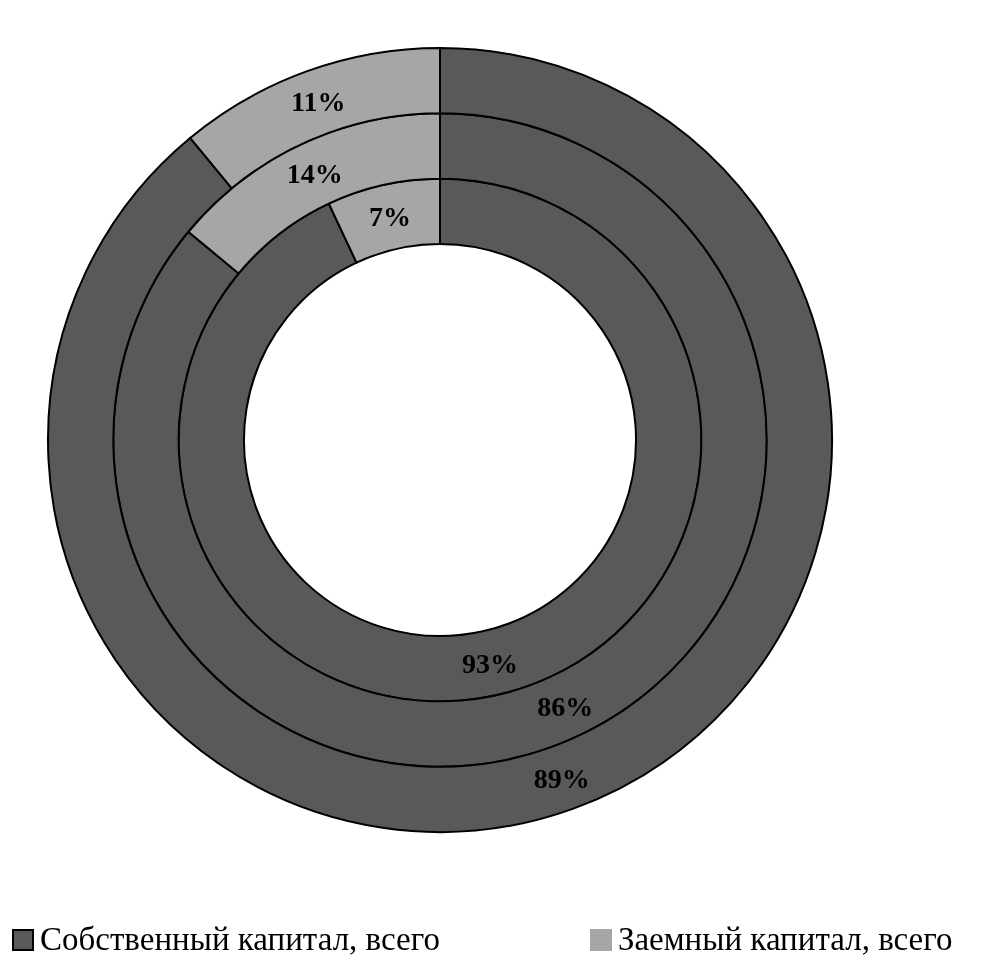  What do you see at coordinates (314, 174) in the screenshot?
I see `data-label: 14%` at bounding box center [314, 174].